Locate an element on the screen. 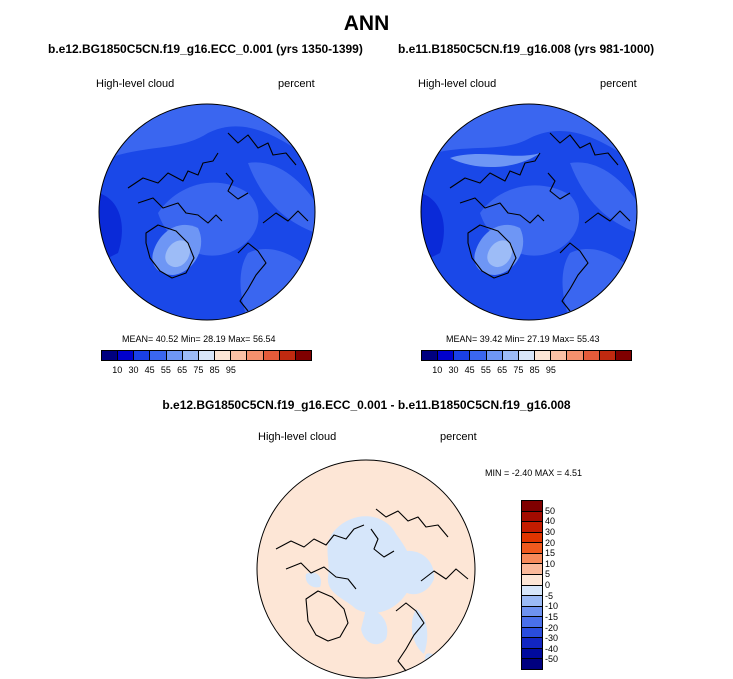 The image size is (733, 679). panel-1-colorbar-tick-label: 85 is located at coordinates (214, 370).